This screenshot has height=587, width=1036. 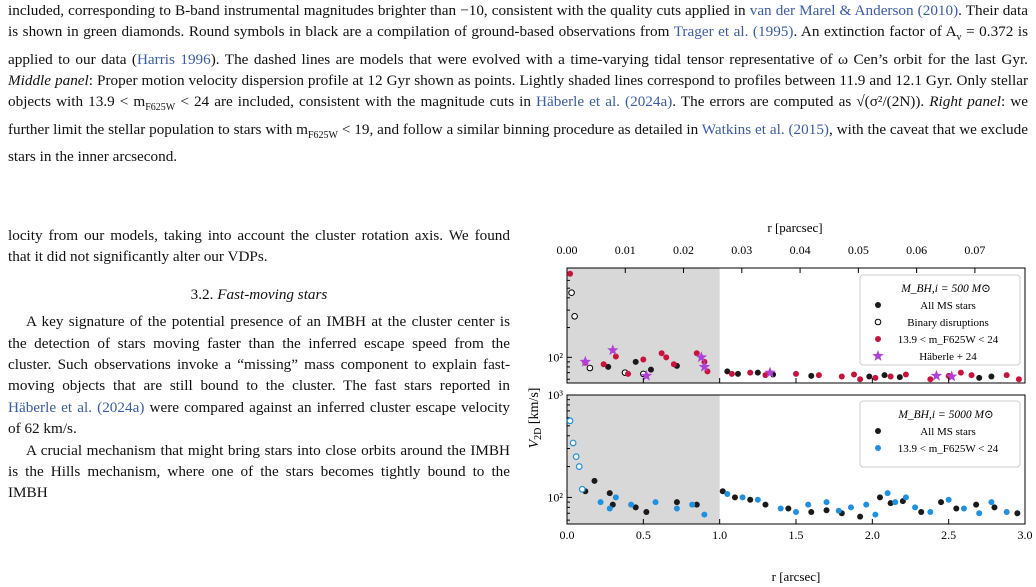 What do you see at coordinates (948, 535) in the screenshot?
I see `x-tick-label: 2.5` at bounding box center [948, 535].